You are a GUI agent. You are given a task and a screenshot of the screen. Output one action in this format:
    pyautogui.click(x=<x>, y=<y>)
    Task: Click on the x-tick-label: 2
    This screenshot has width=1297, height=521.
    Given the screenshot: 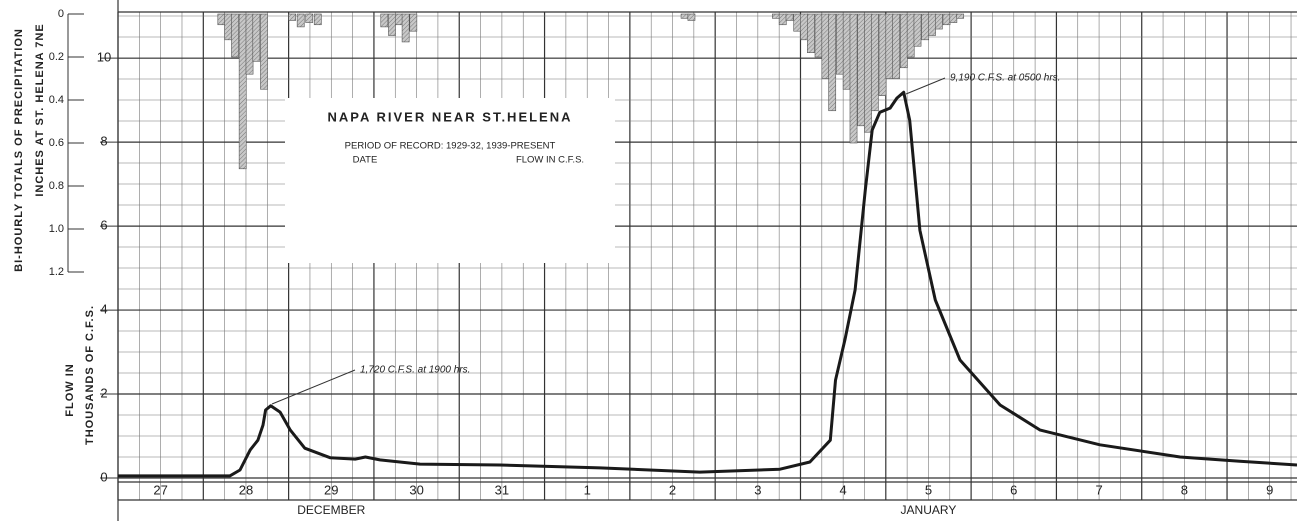 What is the action you would take?
    pyautogui.click(x=672, y=489)
    